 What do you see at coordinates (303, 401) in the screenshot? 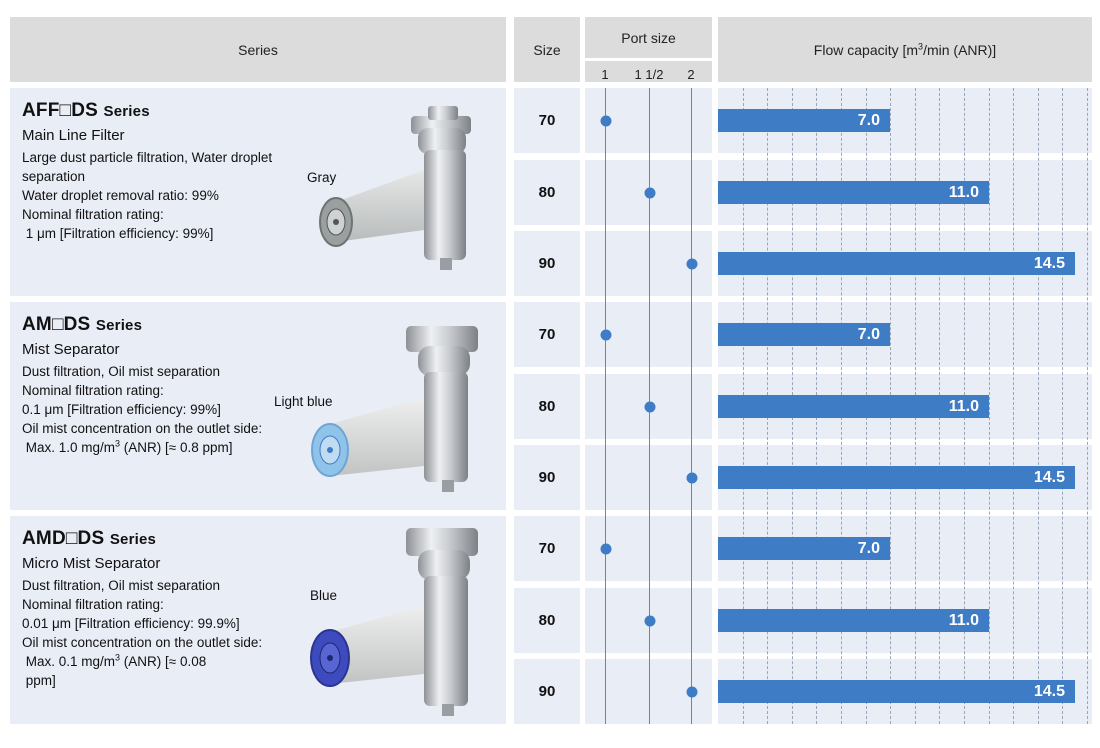
I see `element-color-label: Light blue` at bounding box center [303, 401].